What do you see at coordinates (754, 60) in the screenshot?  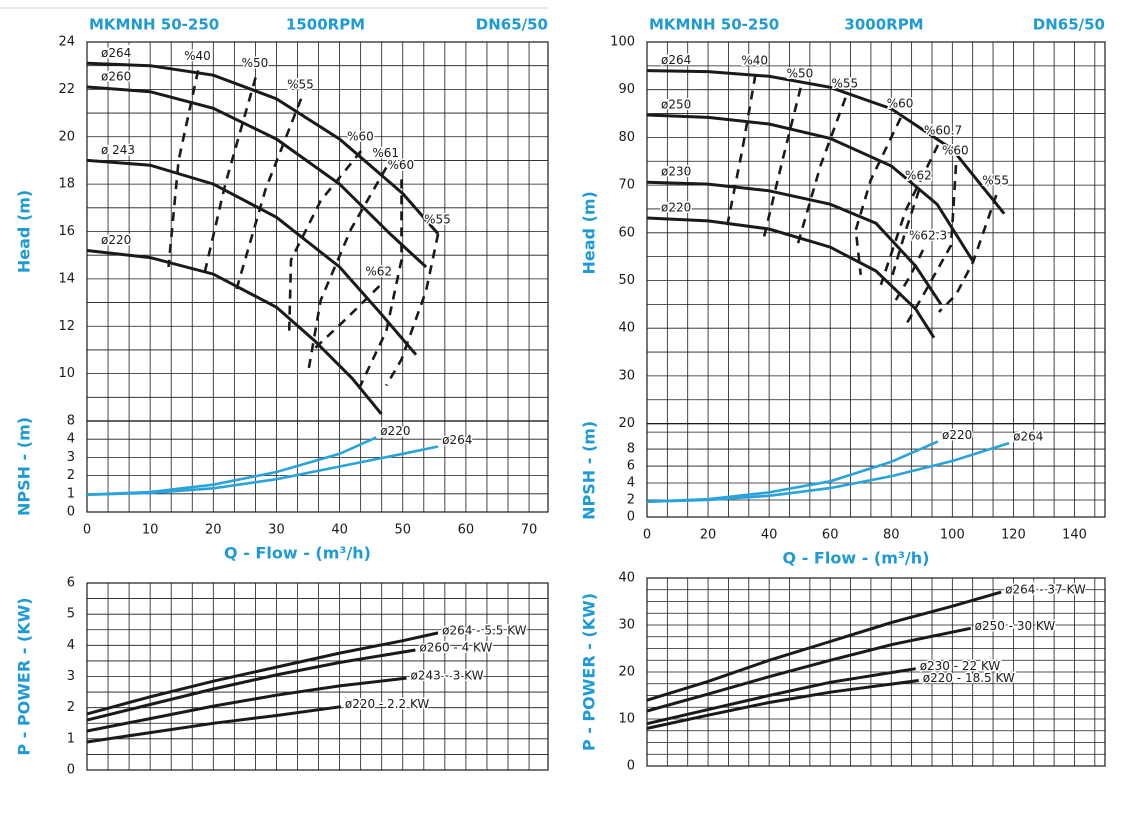 I see `curve-label: %40` at bounding box center [754, 60].